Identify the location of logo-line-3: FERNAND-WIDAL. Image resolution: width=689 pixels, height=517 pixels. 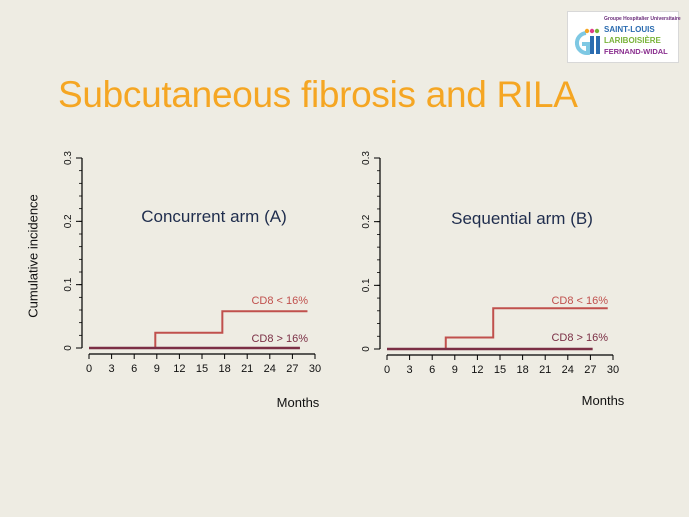
(636, 51).